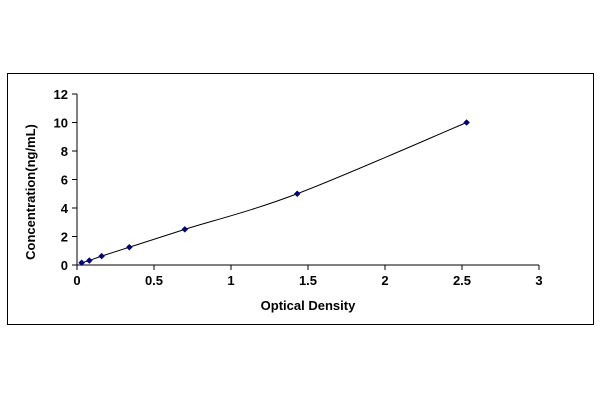 Image resolution: width=600 pixels, height=400 pixels. Describe the element at coordinates (65, 208) in the screenshot. I see `y-tick-label: 4` at that location.